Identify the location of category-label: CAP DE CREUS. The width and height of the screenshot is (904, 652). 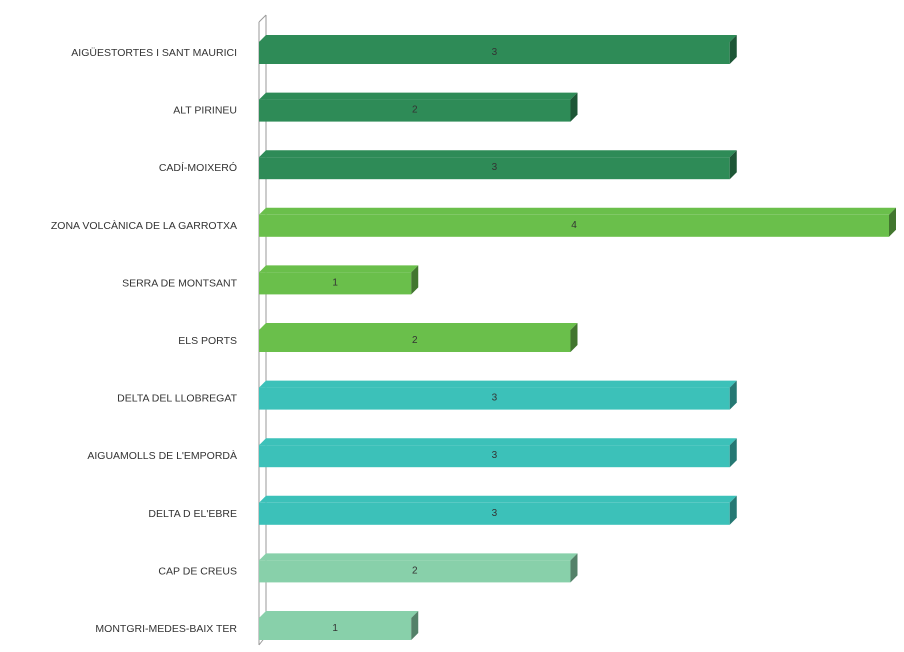
(197, 571).